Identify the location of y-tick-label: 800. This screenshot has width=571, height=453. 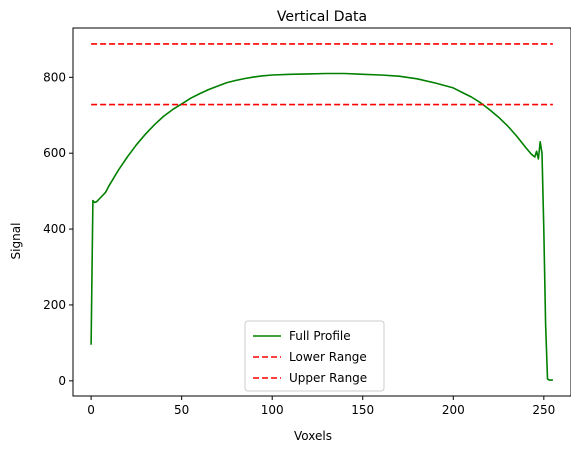
(54, 77).